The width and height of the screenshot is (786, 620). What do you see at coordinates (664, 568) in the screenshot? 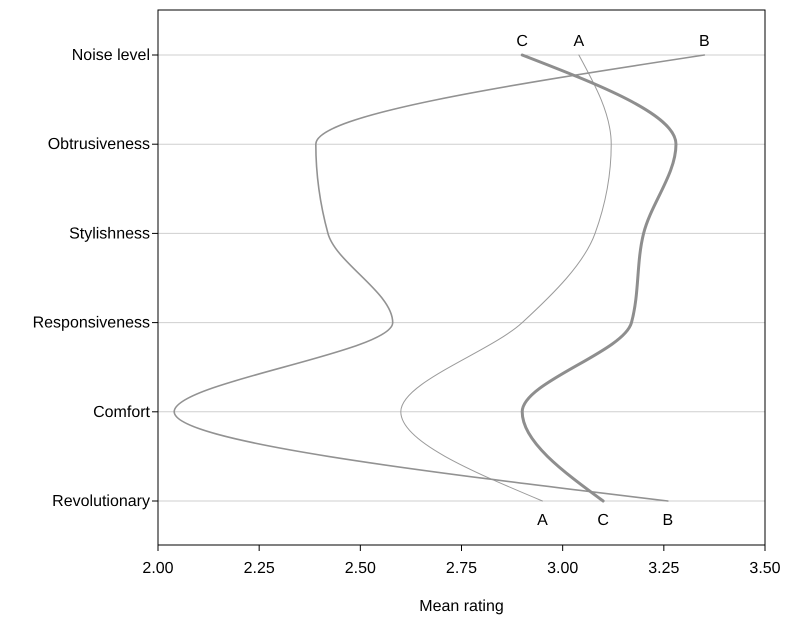
I see `x-tick-label: 3.25` at bounding box center [664, 568].